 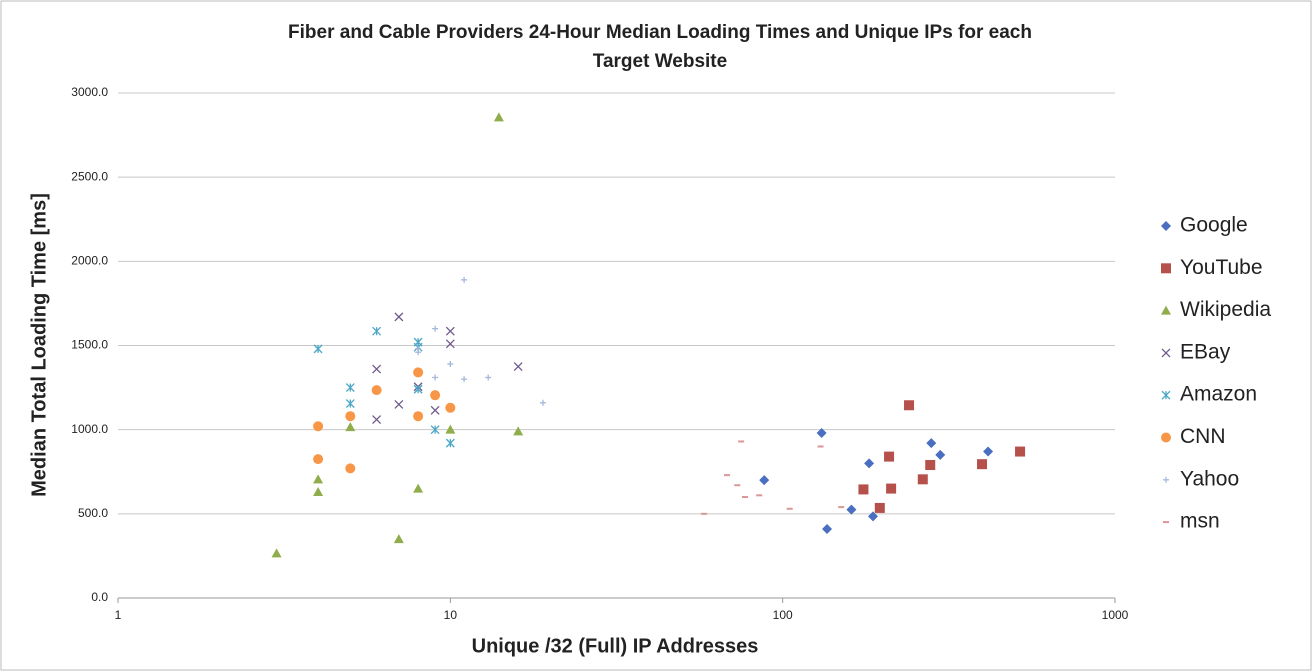 What do you see at coordinates (89, 429) in the screenshot?
I see `y-tick-label: 1000.0` at bounding box center [89, 429].